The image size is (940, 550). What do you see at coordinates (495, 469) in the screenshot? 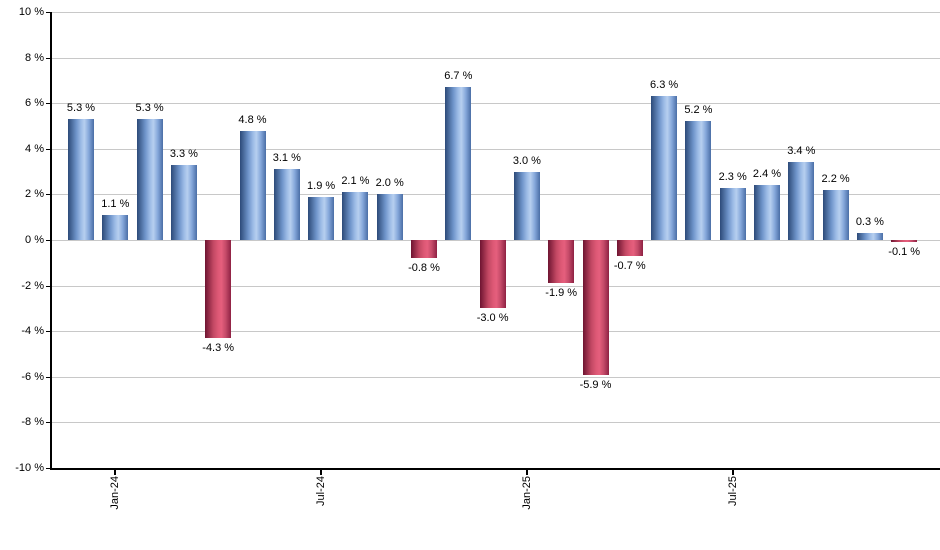
I see `x-axis` at bounding box center [495, 469].